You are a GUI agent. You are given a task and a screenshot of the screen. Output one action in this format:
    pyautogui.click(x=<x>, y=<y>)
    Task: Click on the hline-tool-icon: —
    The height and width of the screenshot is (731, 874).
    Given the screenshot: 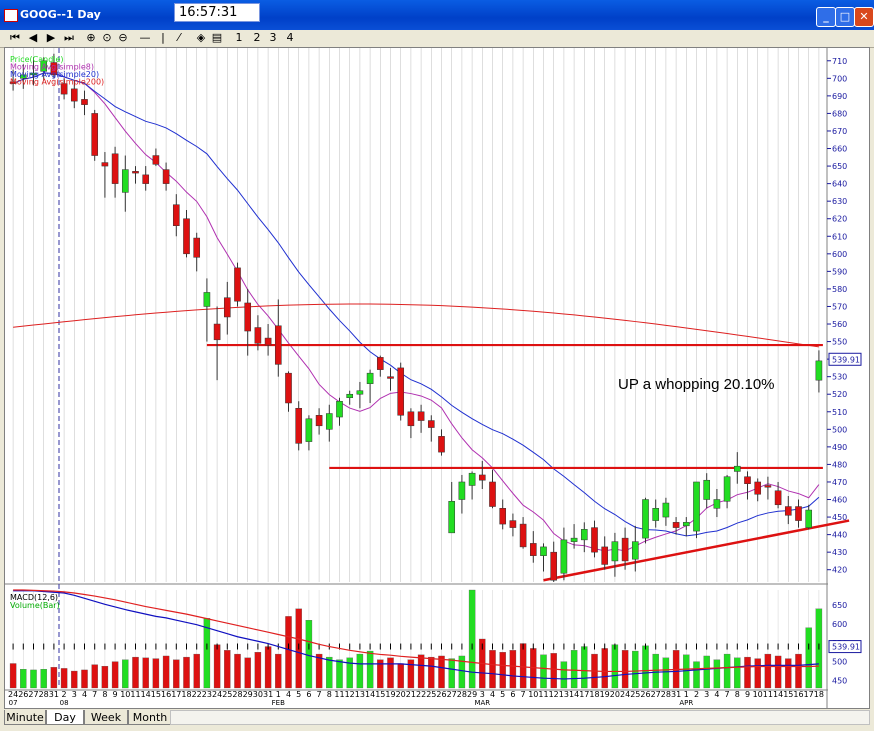 What is the action you would take?
    pyautogui.click(x=145, y=37)
    